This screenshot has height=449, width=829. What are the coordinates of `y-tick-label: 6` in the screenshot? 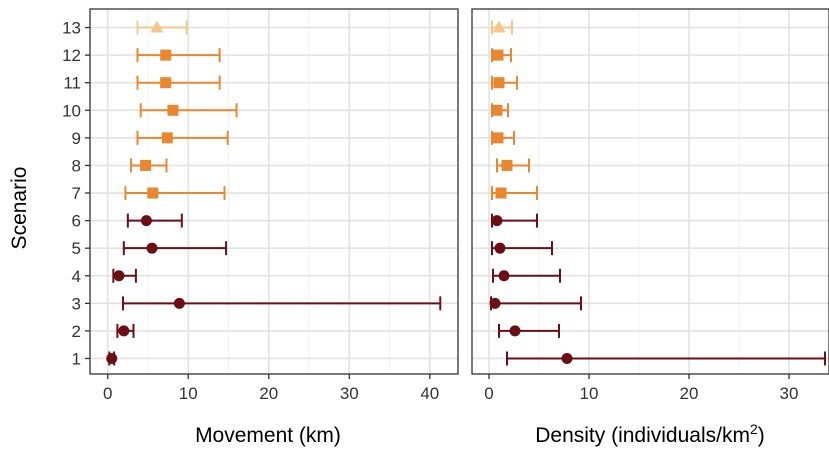 It's located at (76, 221).